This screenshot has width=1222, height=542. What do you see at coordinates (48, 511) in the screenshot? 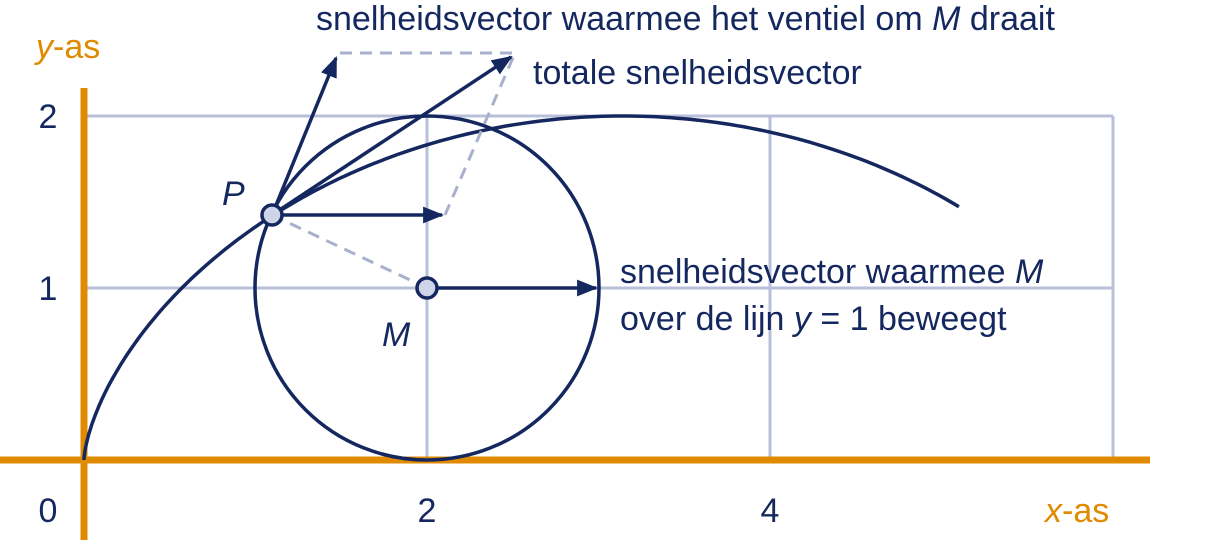
I see `x-tick: 0` at bounding box center [48, 511].